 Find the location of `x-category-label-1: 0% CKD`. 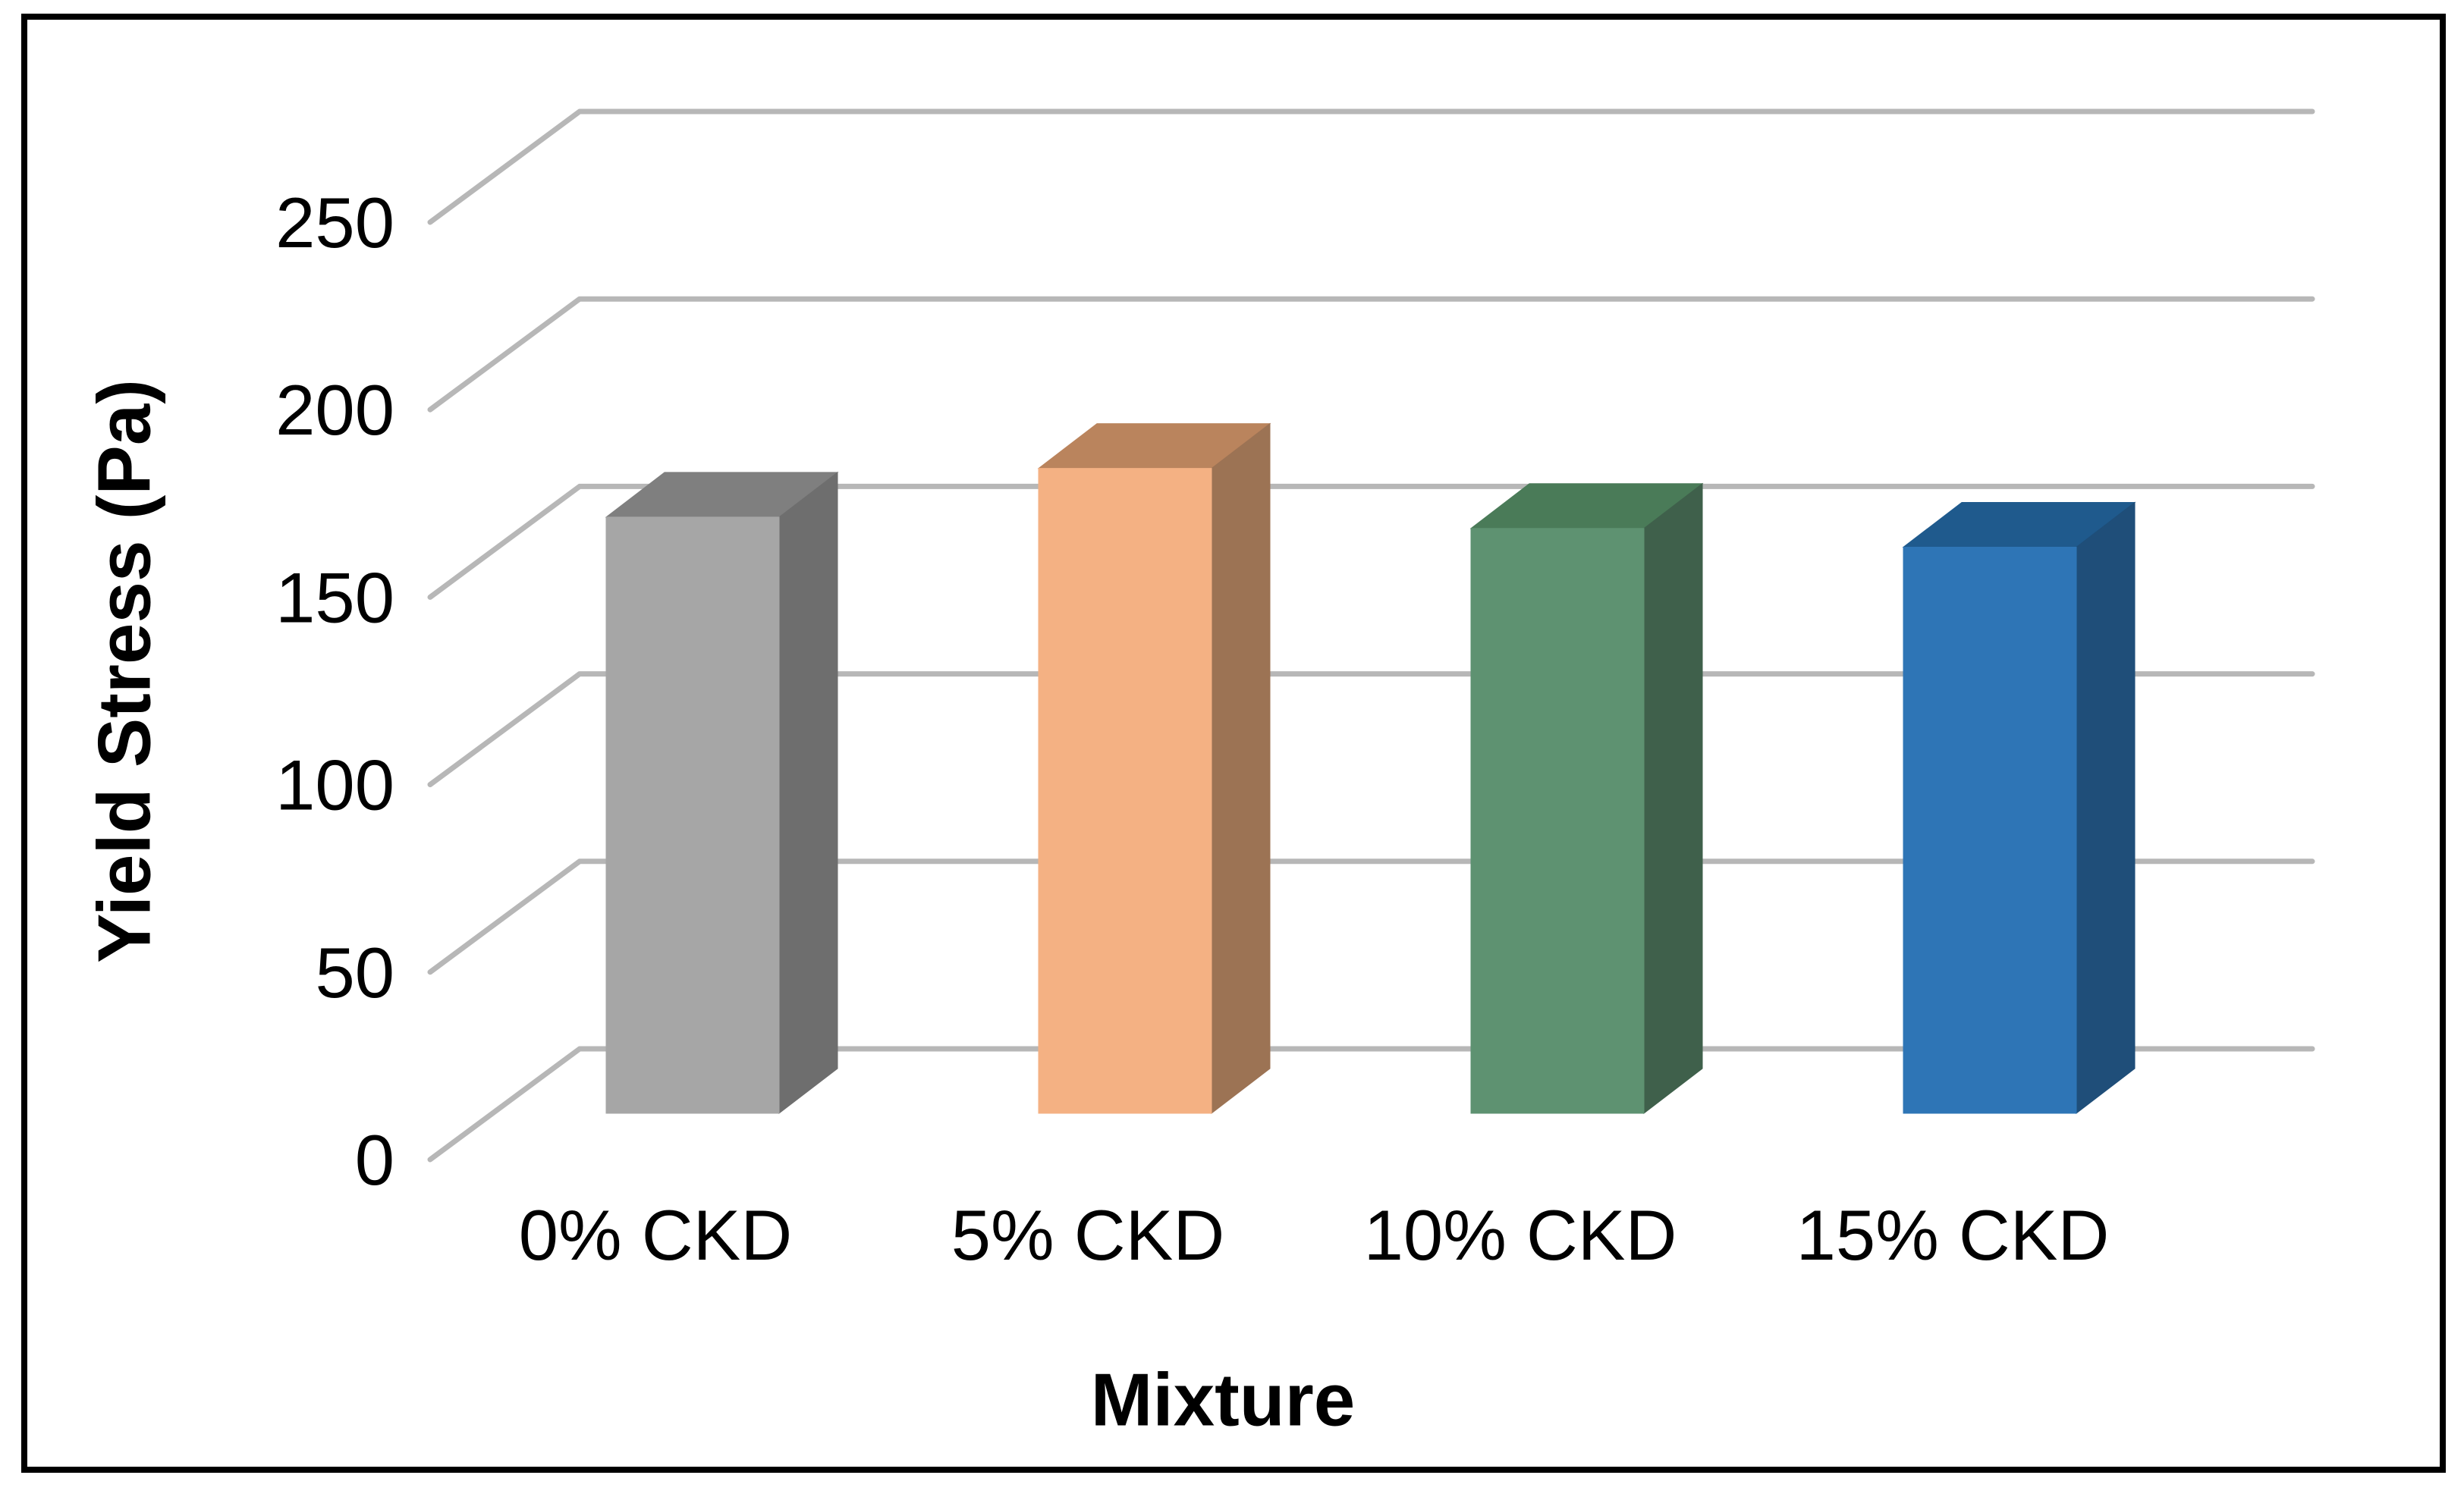

x-category-label-1: 0% CKD is located at coordinates (655, 1235).